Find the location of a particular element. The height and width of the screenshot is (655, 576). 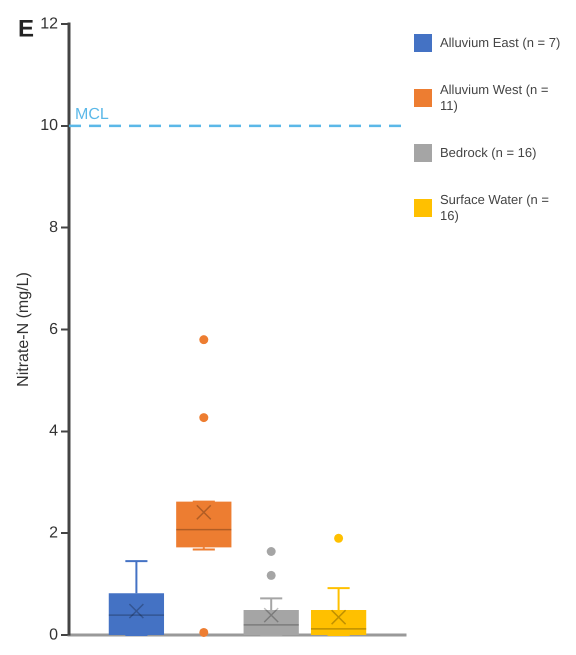

y-tick-label: 2 is located at coordinates (53, 533).